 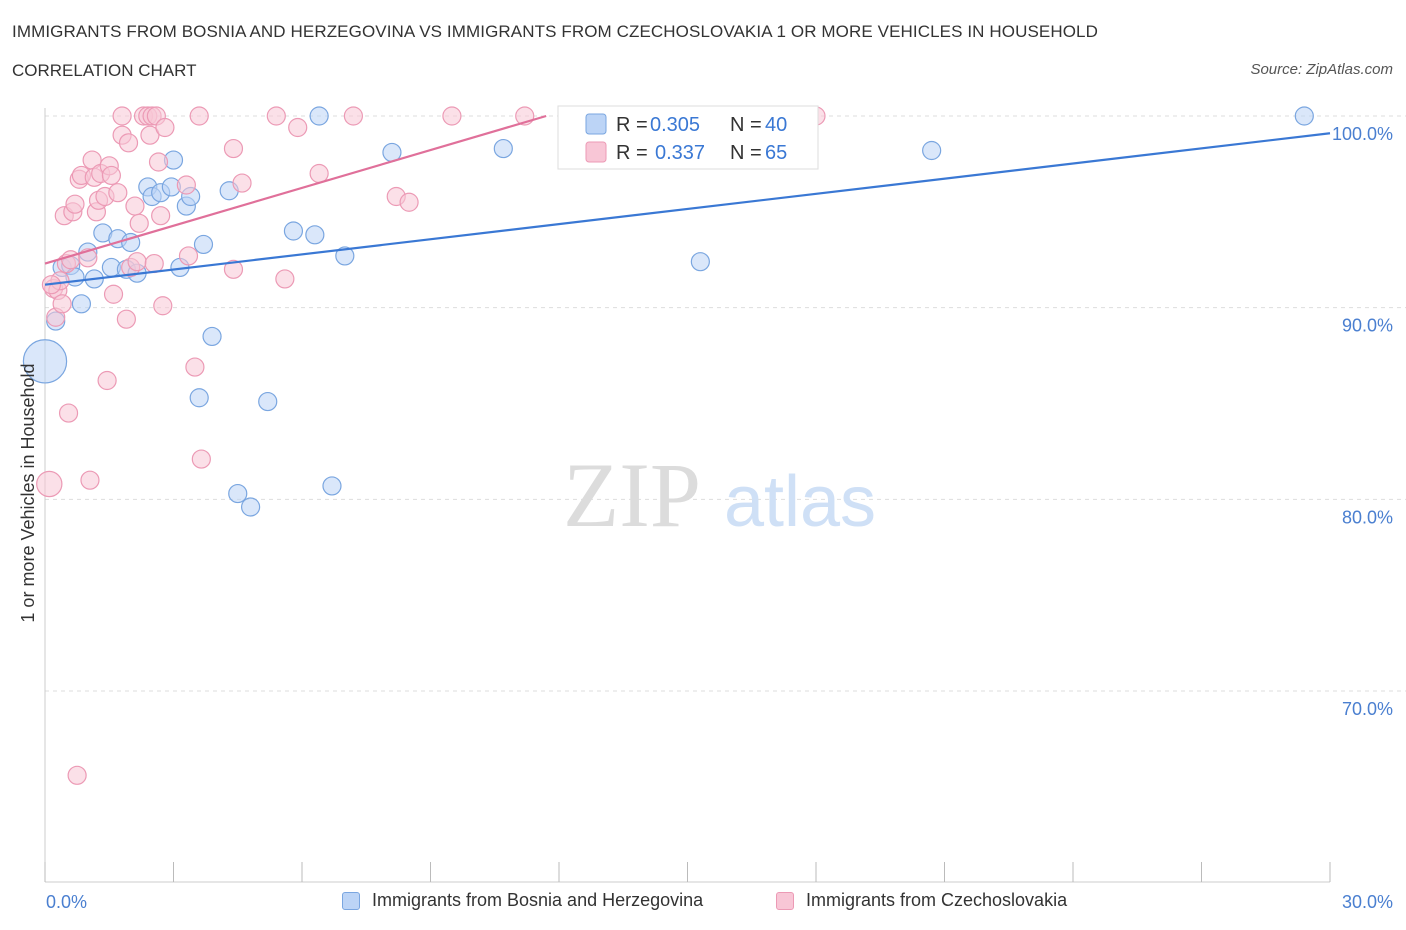 What do you see at coordinates (800, 502) in the screenshot?
I see `watermark-atlas: atlas` at bounding box center [800, 502].